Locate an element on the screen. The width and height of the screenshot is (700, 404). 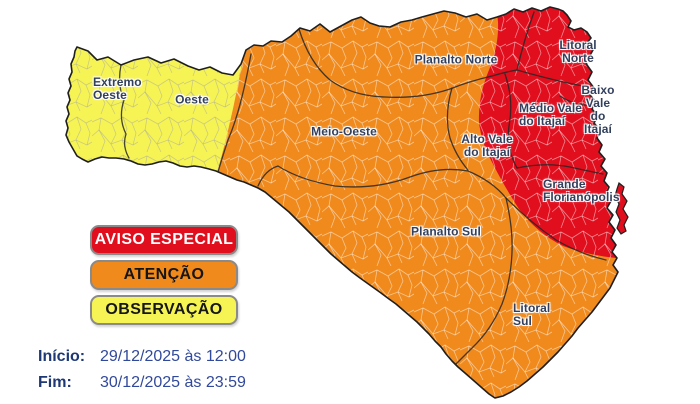
region-label-alto-vale: Alto Vale do Itajaí is located at coordinates (487, 145).